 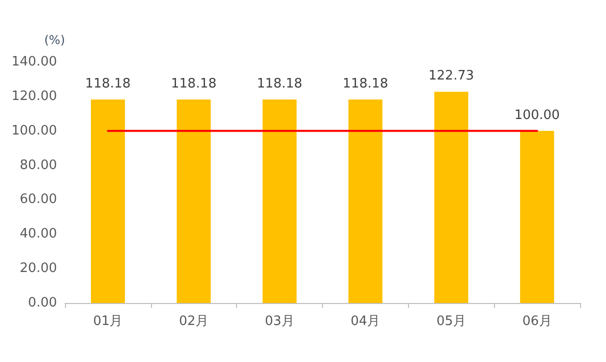 I want to click on data-label: 122.73, so click(x=451, y=76).